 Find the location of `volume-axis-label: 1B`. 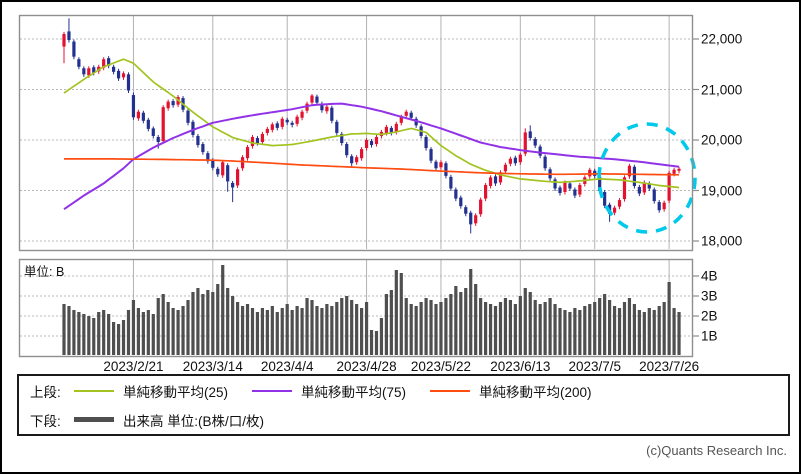

volume-axis-label: 1B is located at coordinates (709, 336).